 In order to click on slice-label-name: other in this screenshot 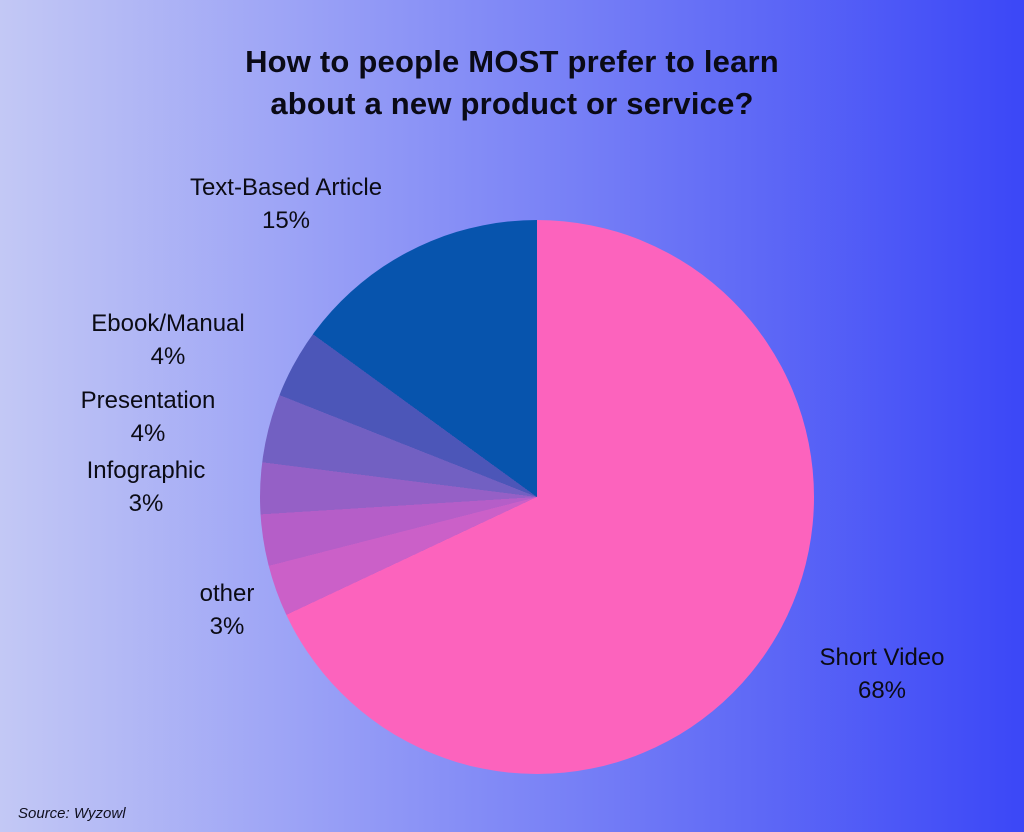, I will do `click(227, 593)`.